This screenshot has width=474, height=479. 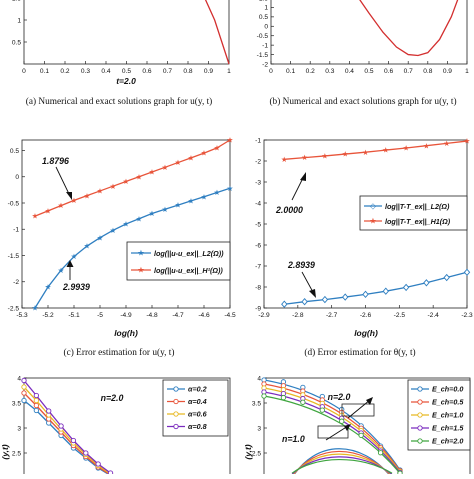 I want to click on series-b, so click(x=409, y=28).